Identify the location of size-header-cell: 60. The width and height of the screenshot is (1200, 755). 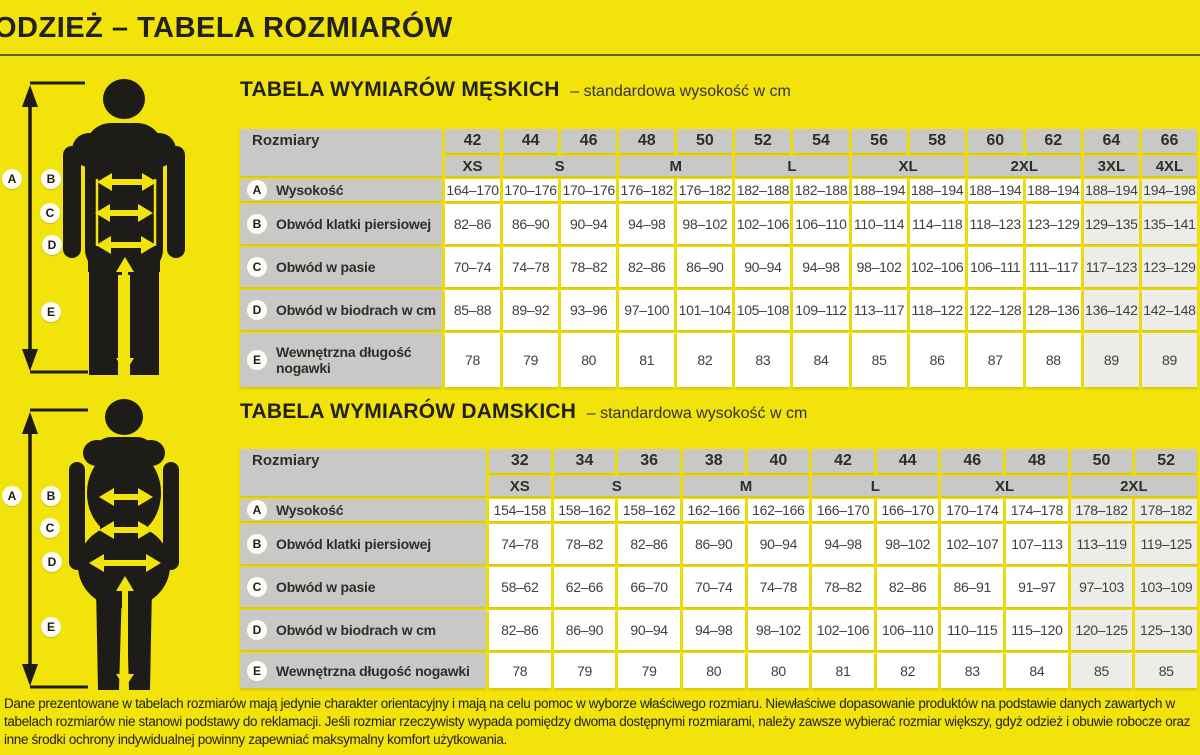
(995, 141).